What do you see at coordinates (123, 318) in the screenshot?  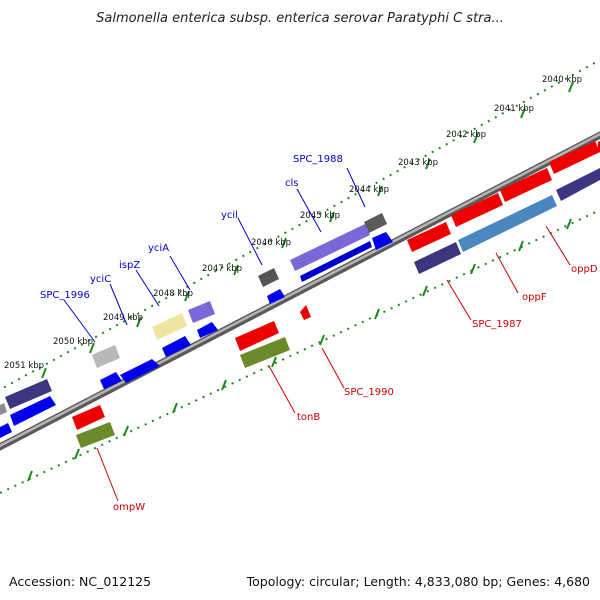 I see `kbp-label: 2049 kbp` at bounding box center [123, 318].